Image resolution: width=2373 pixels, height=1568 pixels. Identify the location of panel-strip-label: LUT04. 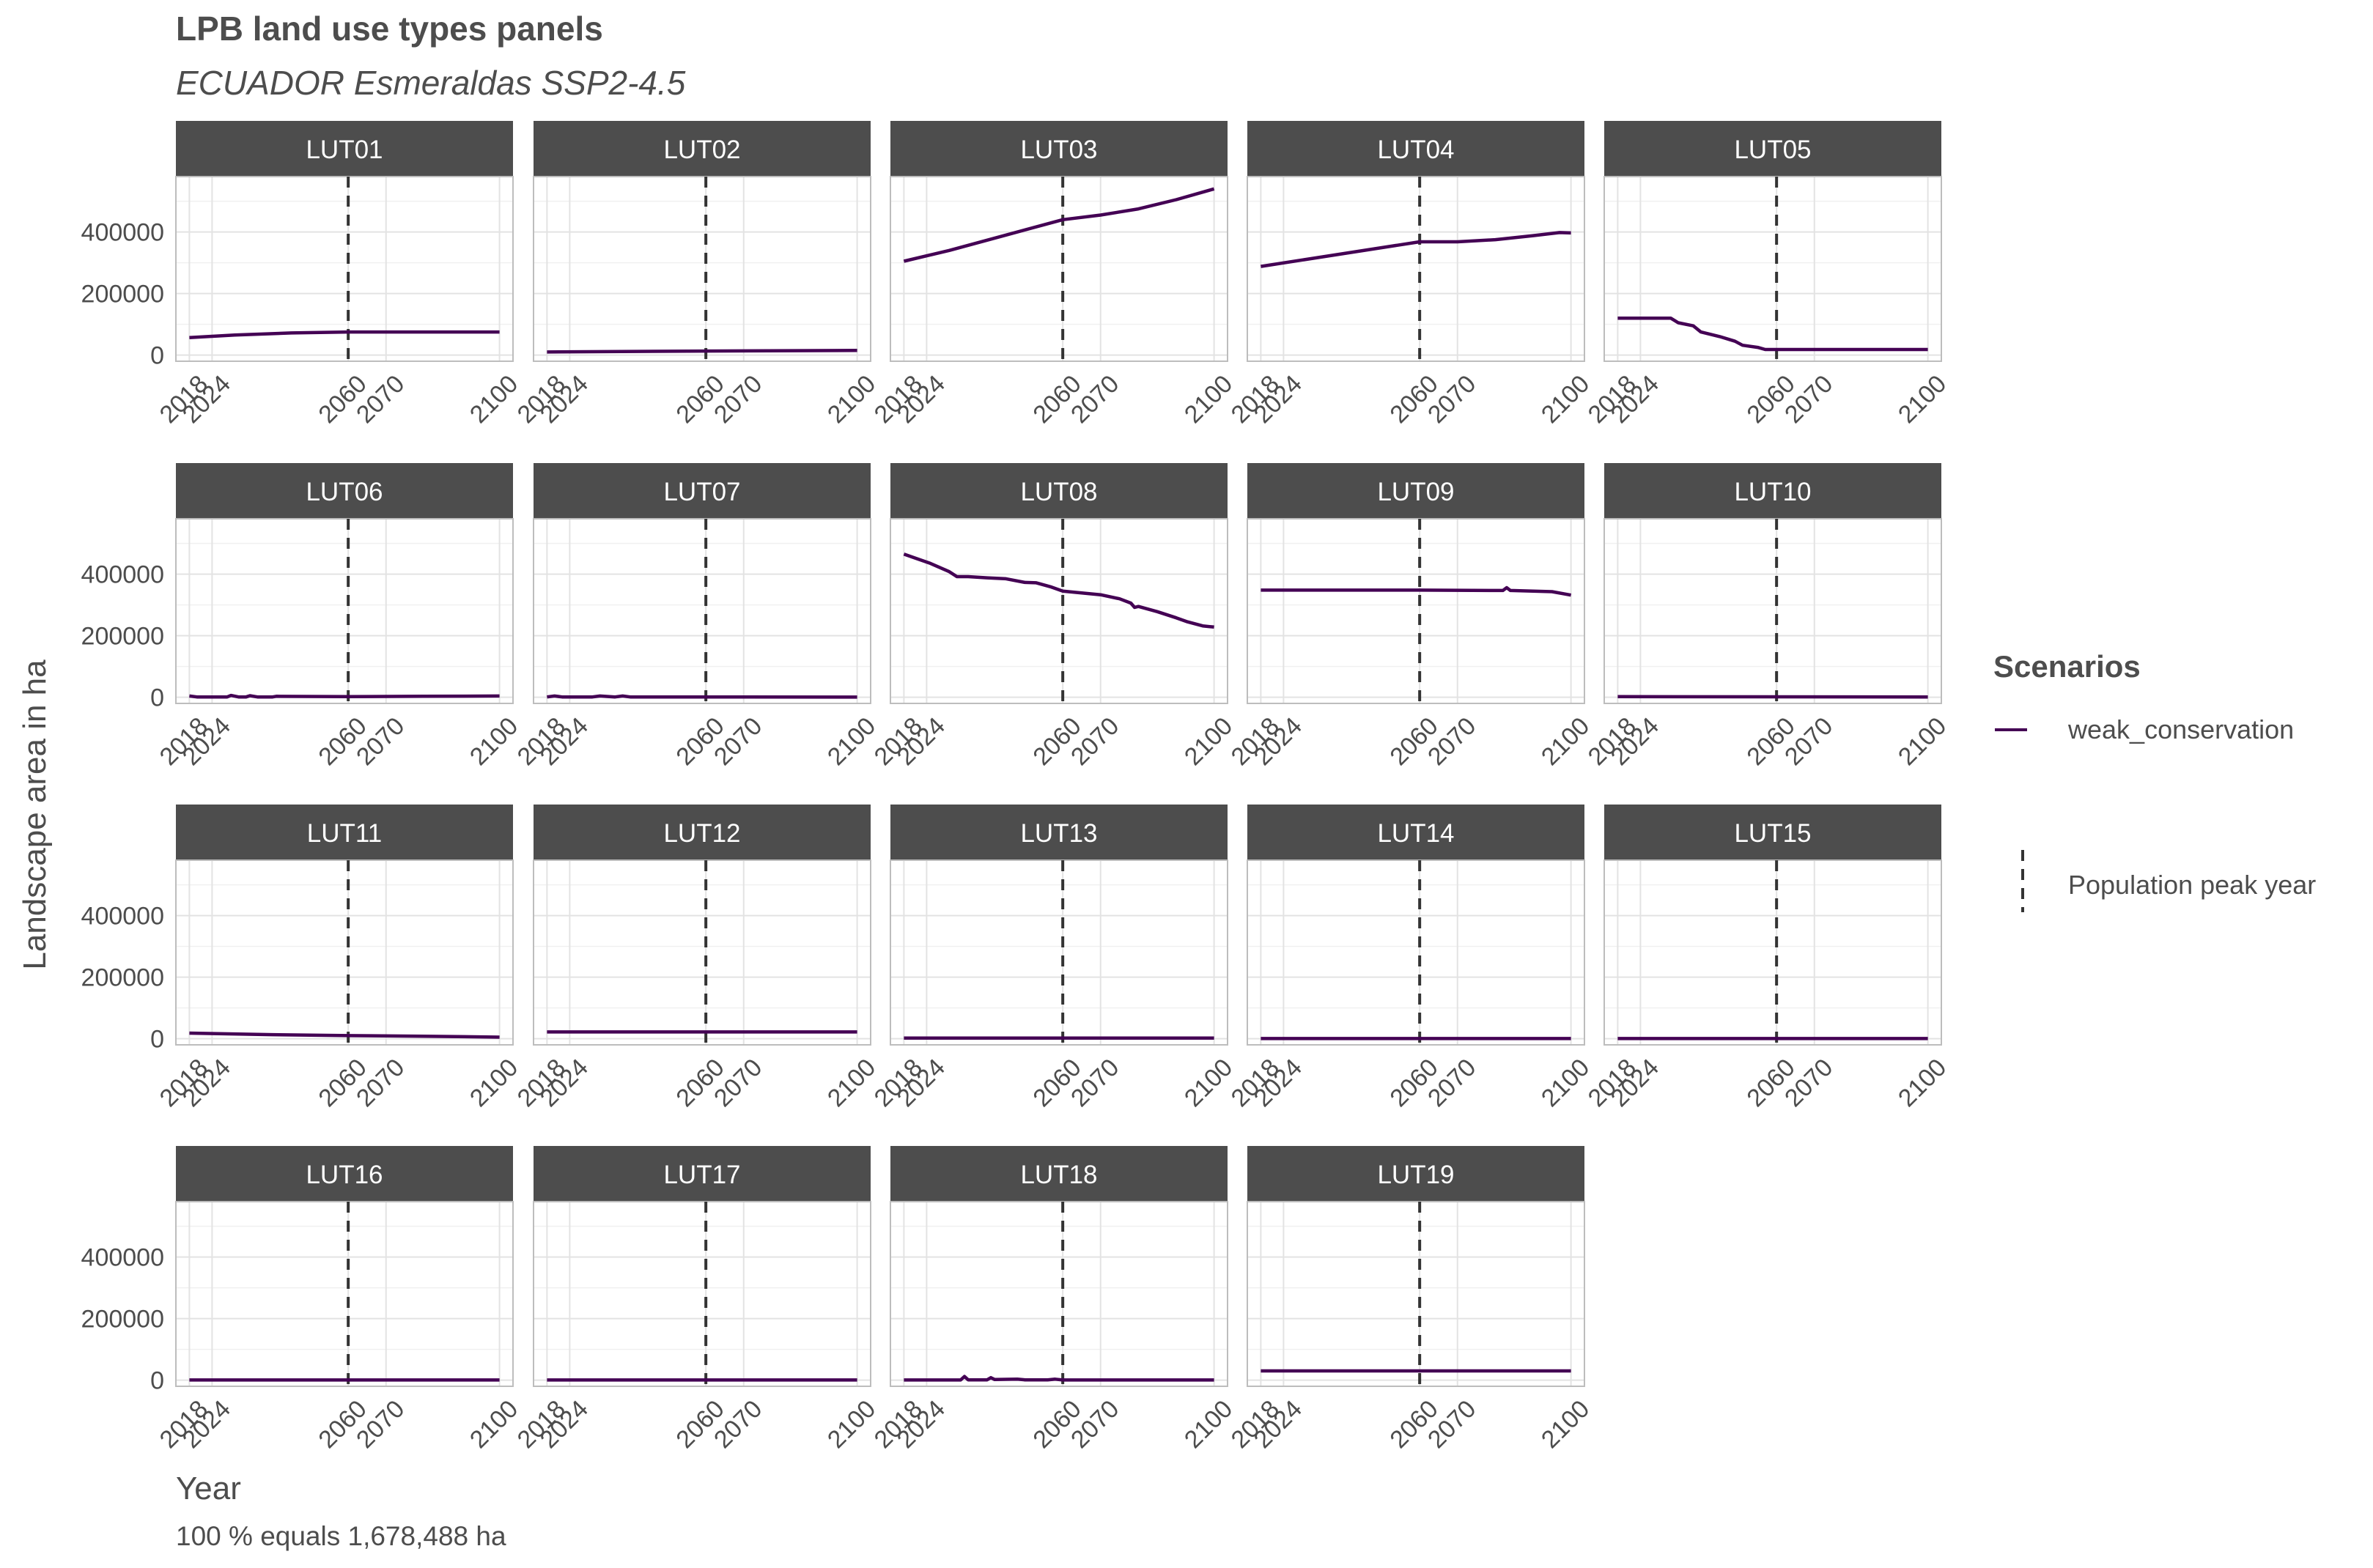
(1415, 150).